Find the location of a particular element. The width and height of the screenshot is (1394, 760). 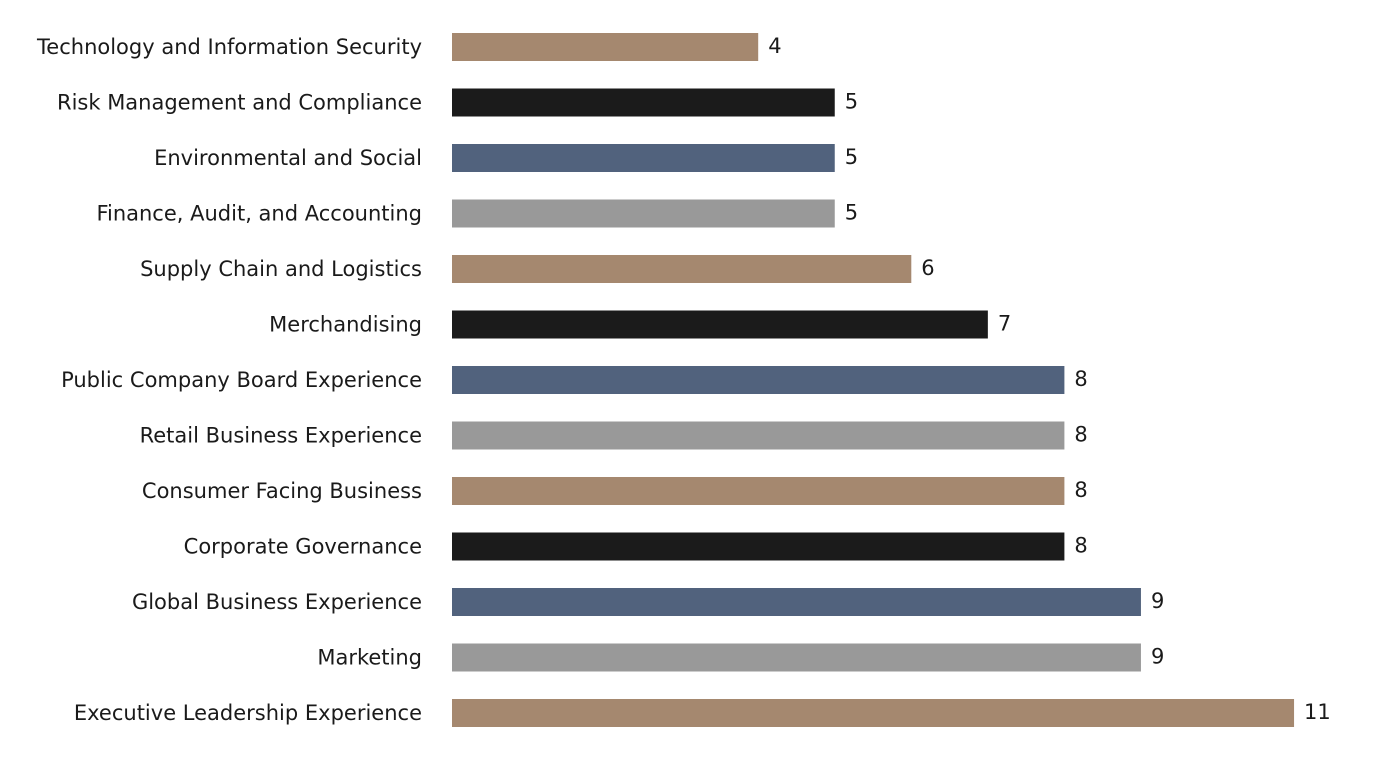

category-label: Public Company Board Experience is located at coordinates (241, 380).